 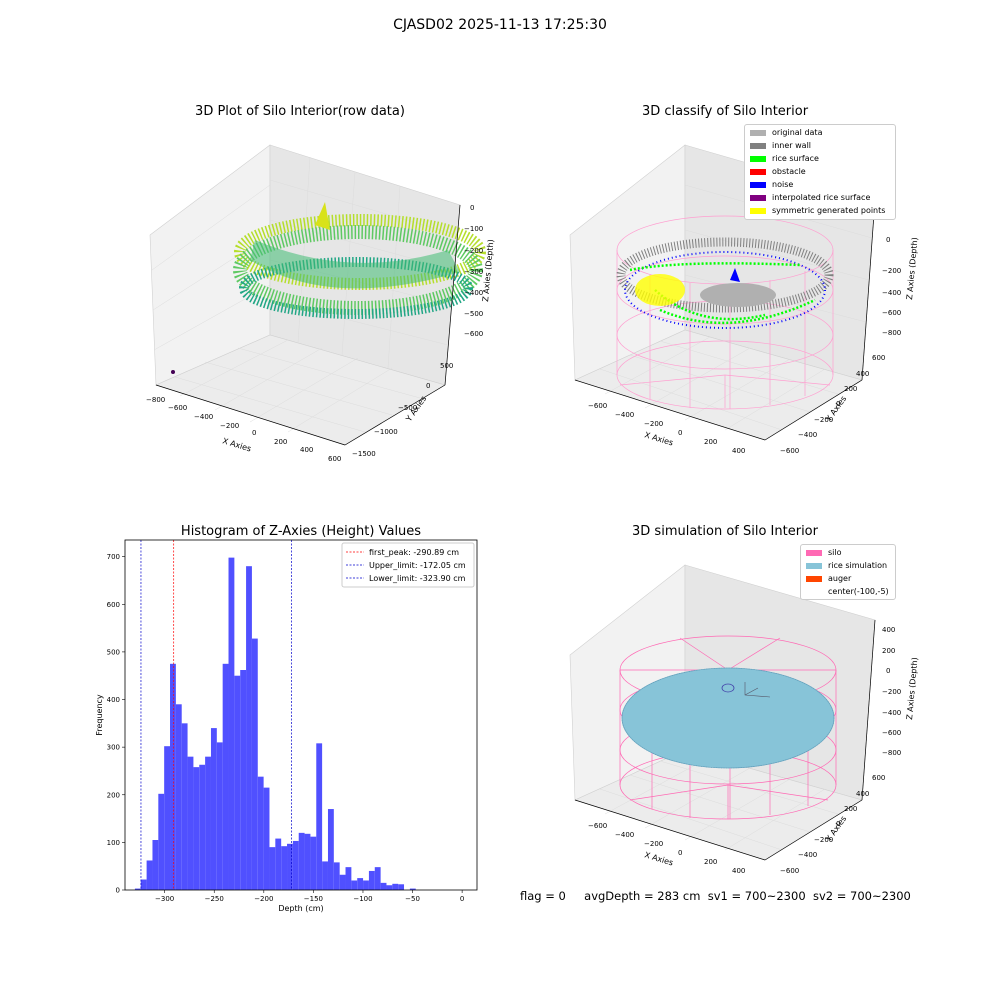 I want to click on raw-xtick: 0, so click(x=254, y=433).